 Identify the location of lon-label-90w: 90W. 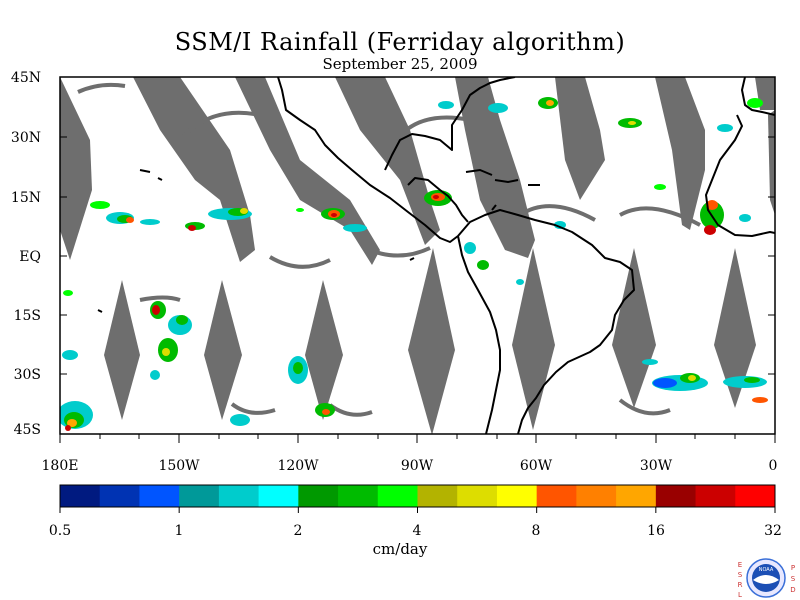
(417, 466).